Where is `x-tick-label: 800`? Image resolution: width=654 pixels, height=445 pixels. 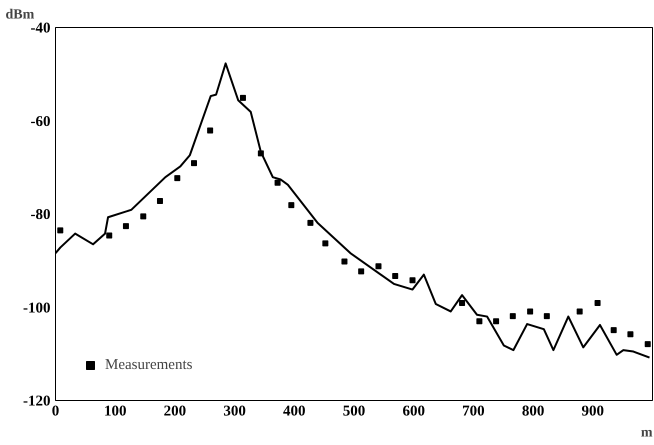 x-tick-label: 800 is located at coordinates (533, 412).